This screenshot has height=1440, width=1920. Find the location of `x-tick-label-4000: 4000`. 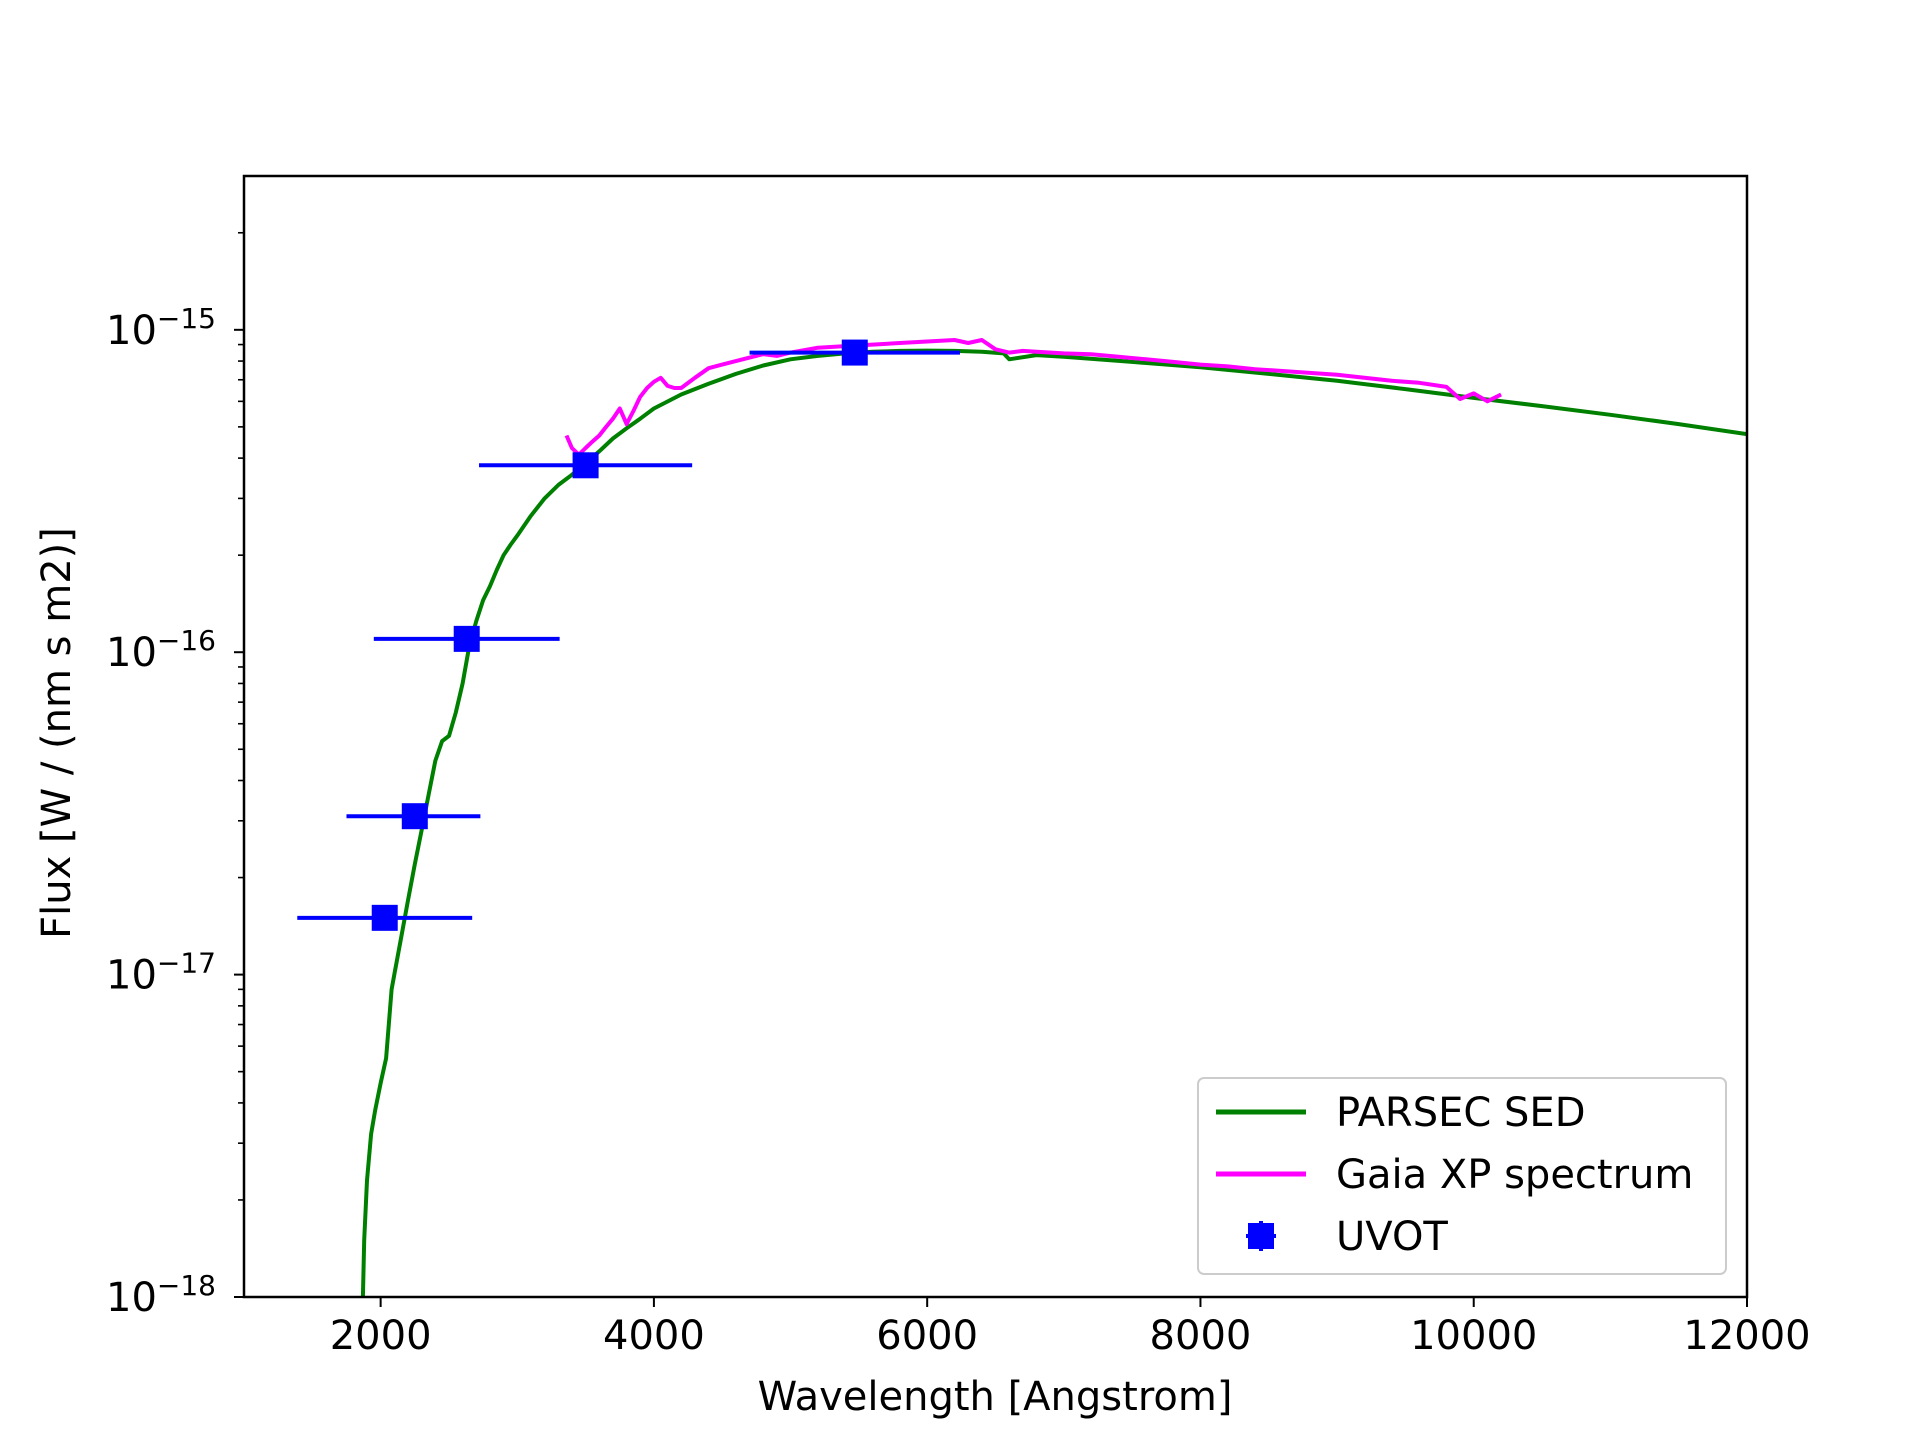

x-tick-label-4000: 4000 is located at coordinates (654, 1336).